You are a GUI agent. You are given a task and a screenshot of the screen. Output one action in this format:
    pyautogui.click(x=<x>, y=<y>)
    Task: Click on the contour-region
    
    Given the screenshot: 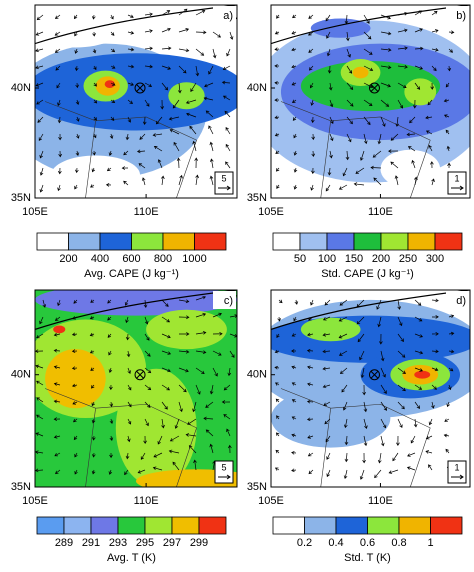 What is the action you would take?
    pyautogui.click(x=422, y=374)
    